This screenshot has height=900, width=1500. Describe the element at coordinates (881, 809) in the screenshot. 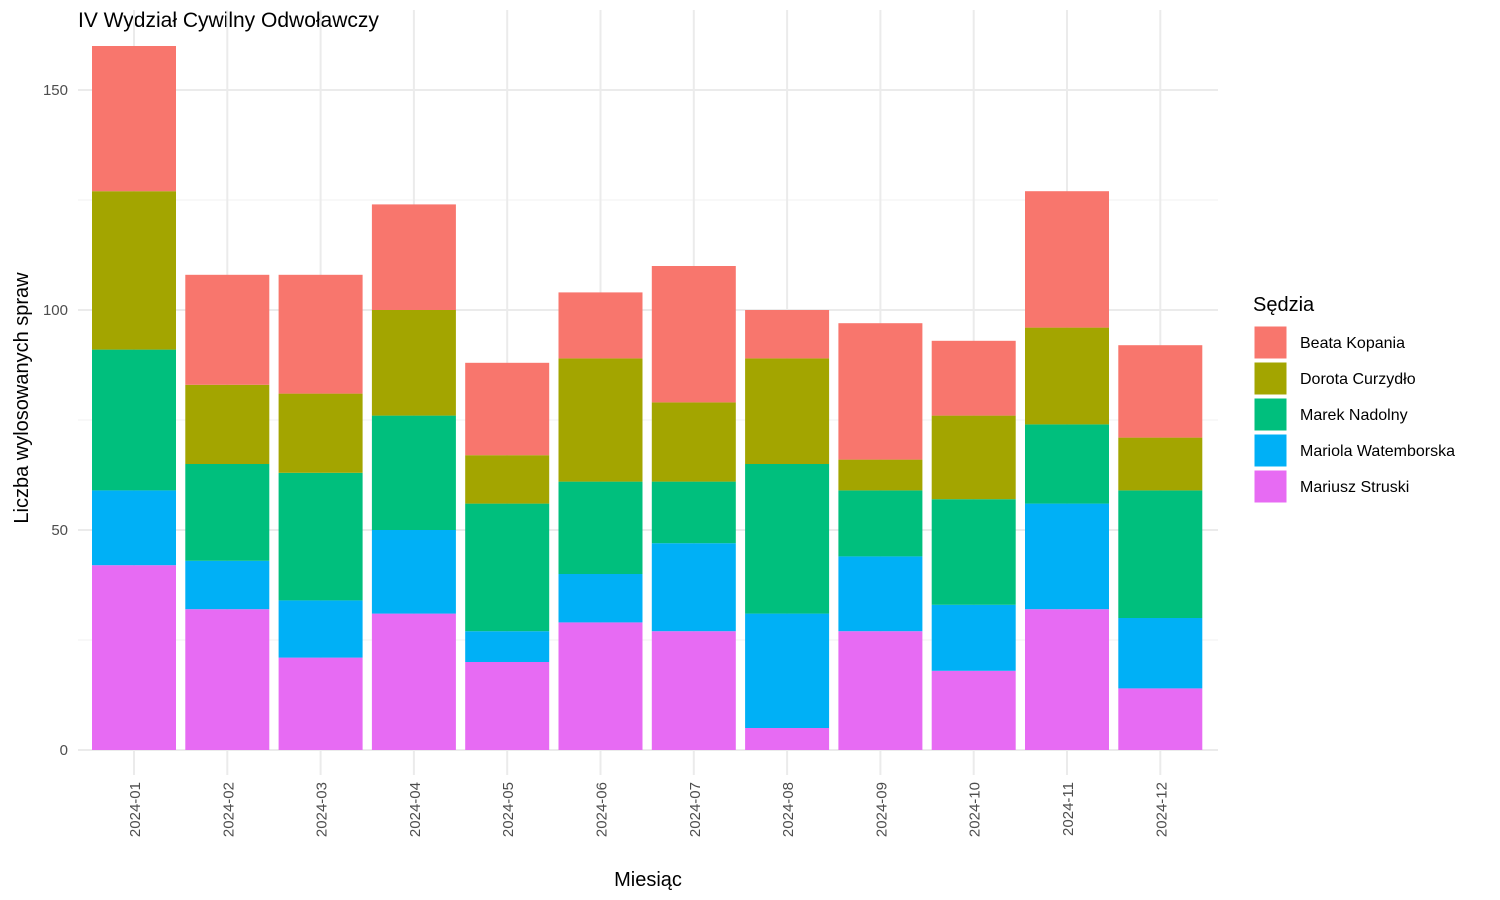

I see `x-tick-label: 2024-09` at that location.